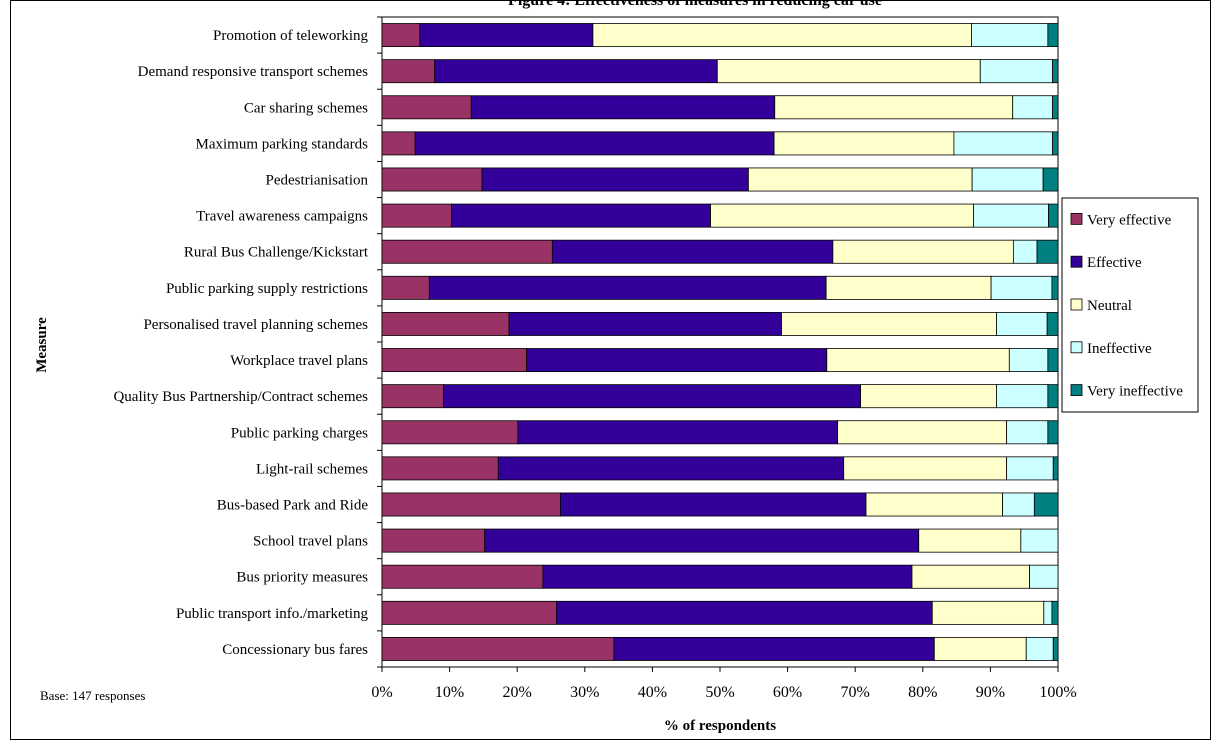 This screenshot has width=1213, height=744. What do you see at coordinates (290, 36) in the screenshot?
I see `category-label: Promotion of teleworking` at bounding box center [290, 36].